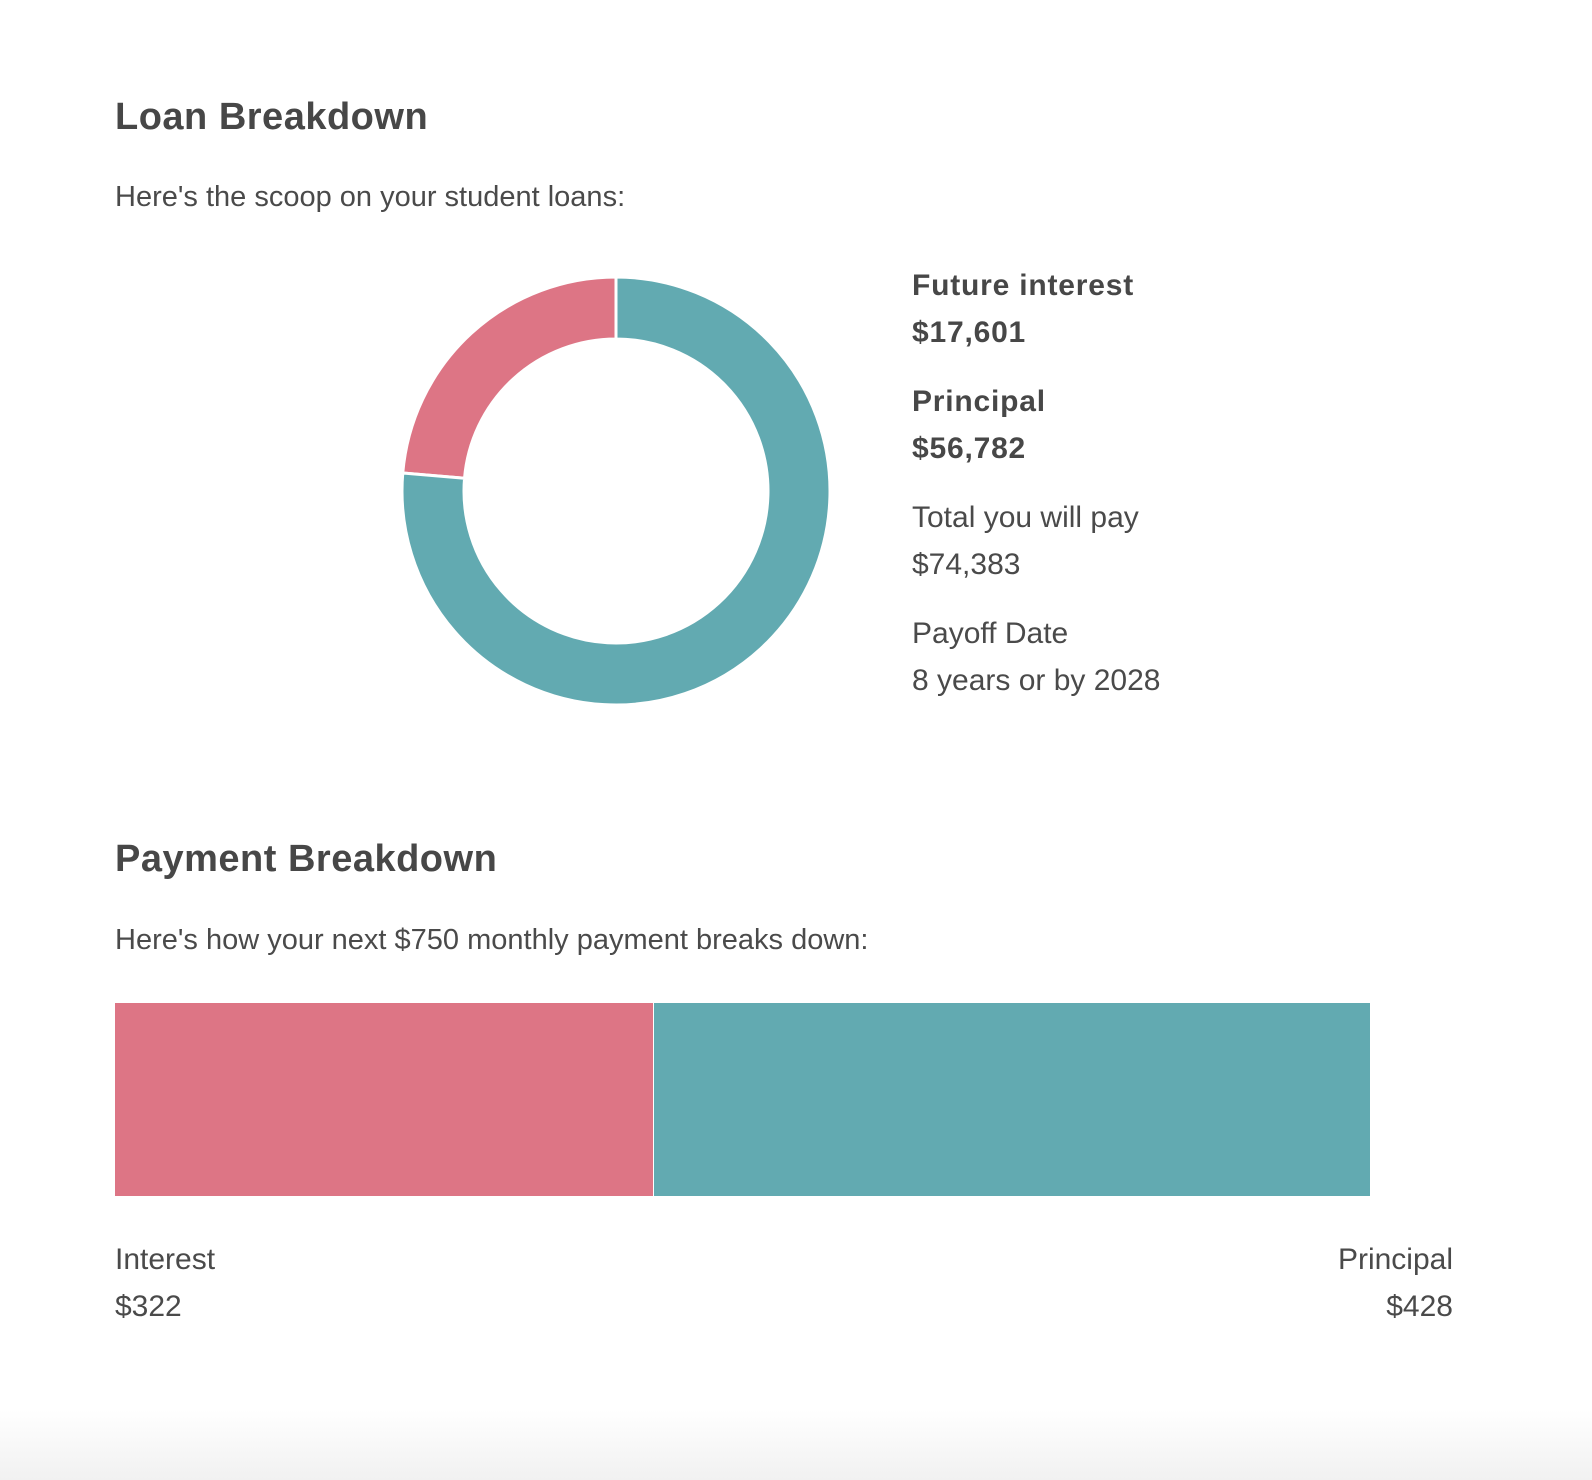  What do you see at coordinates (979, 401) in the screenshot?
I see `principal-label: Principal` at bounding box center [979, 401].